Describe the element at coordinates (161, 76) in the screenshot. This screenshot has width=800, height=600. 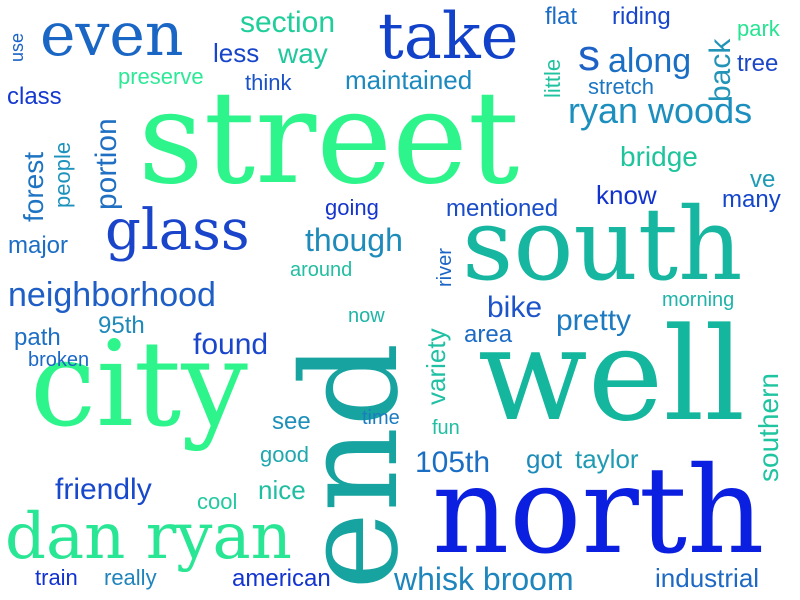
I see `word-preserve: preserve` at that location.